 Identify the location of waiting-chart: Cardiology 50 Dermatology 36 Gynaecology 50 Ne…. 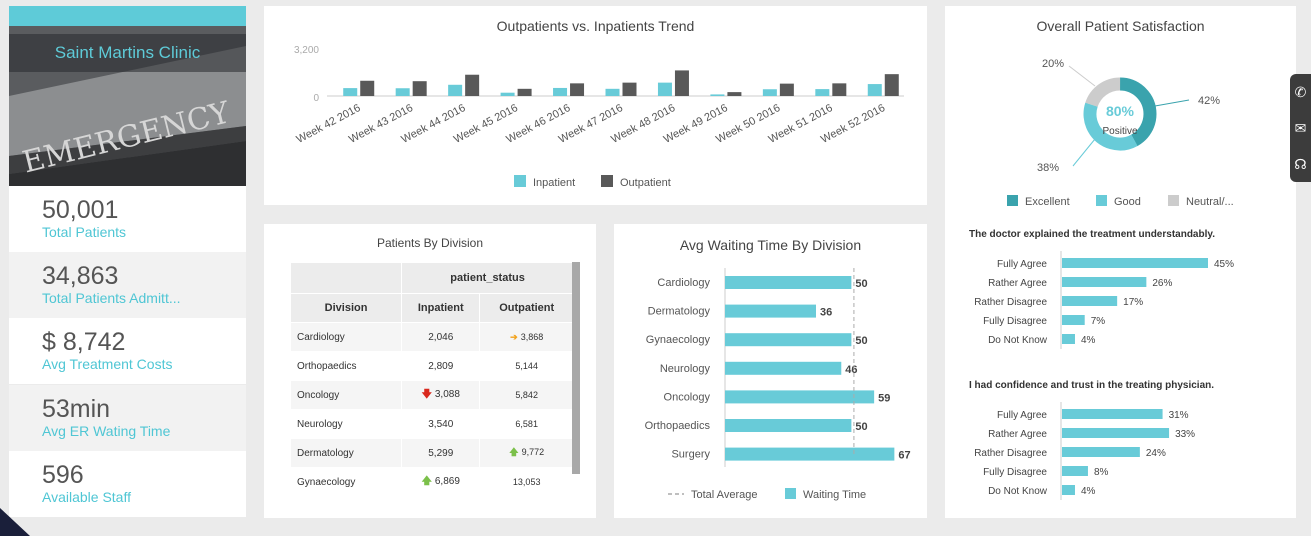
(778, 384).